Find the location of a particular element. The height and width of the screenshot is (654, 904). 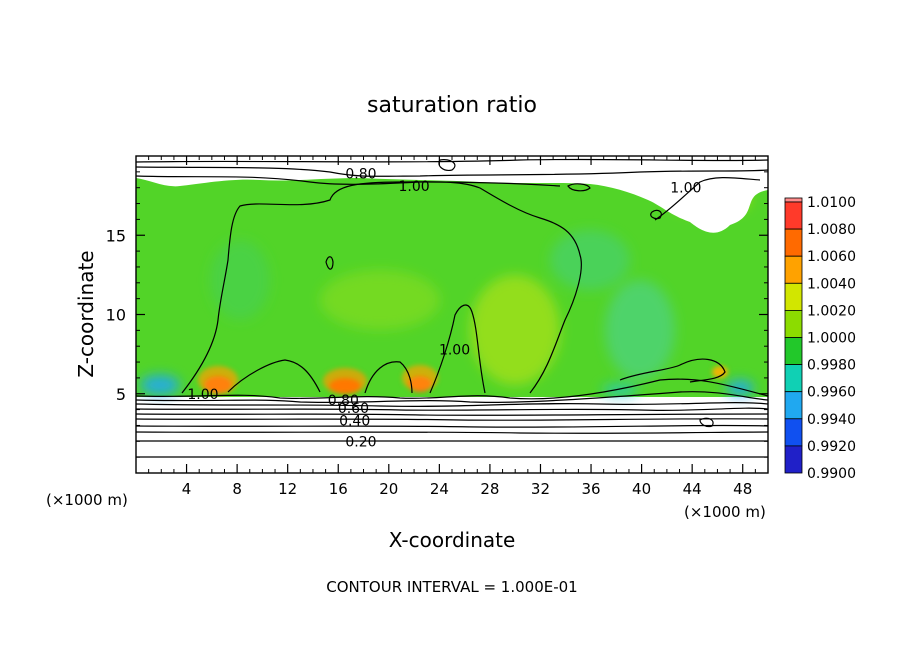

x-tick-label: 40 is located at coordinates (641, 489).